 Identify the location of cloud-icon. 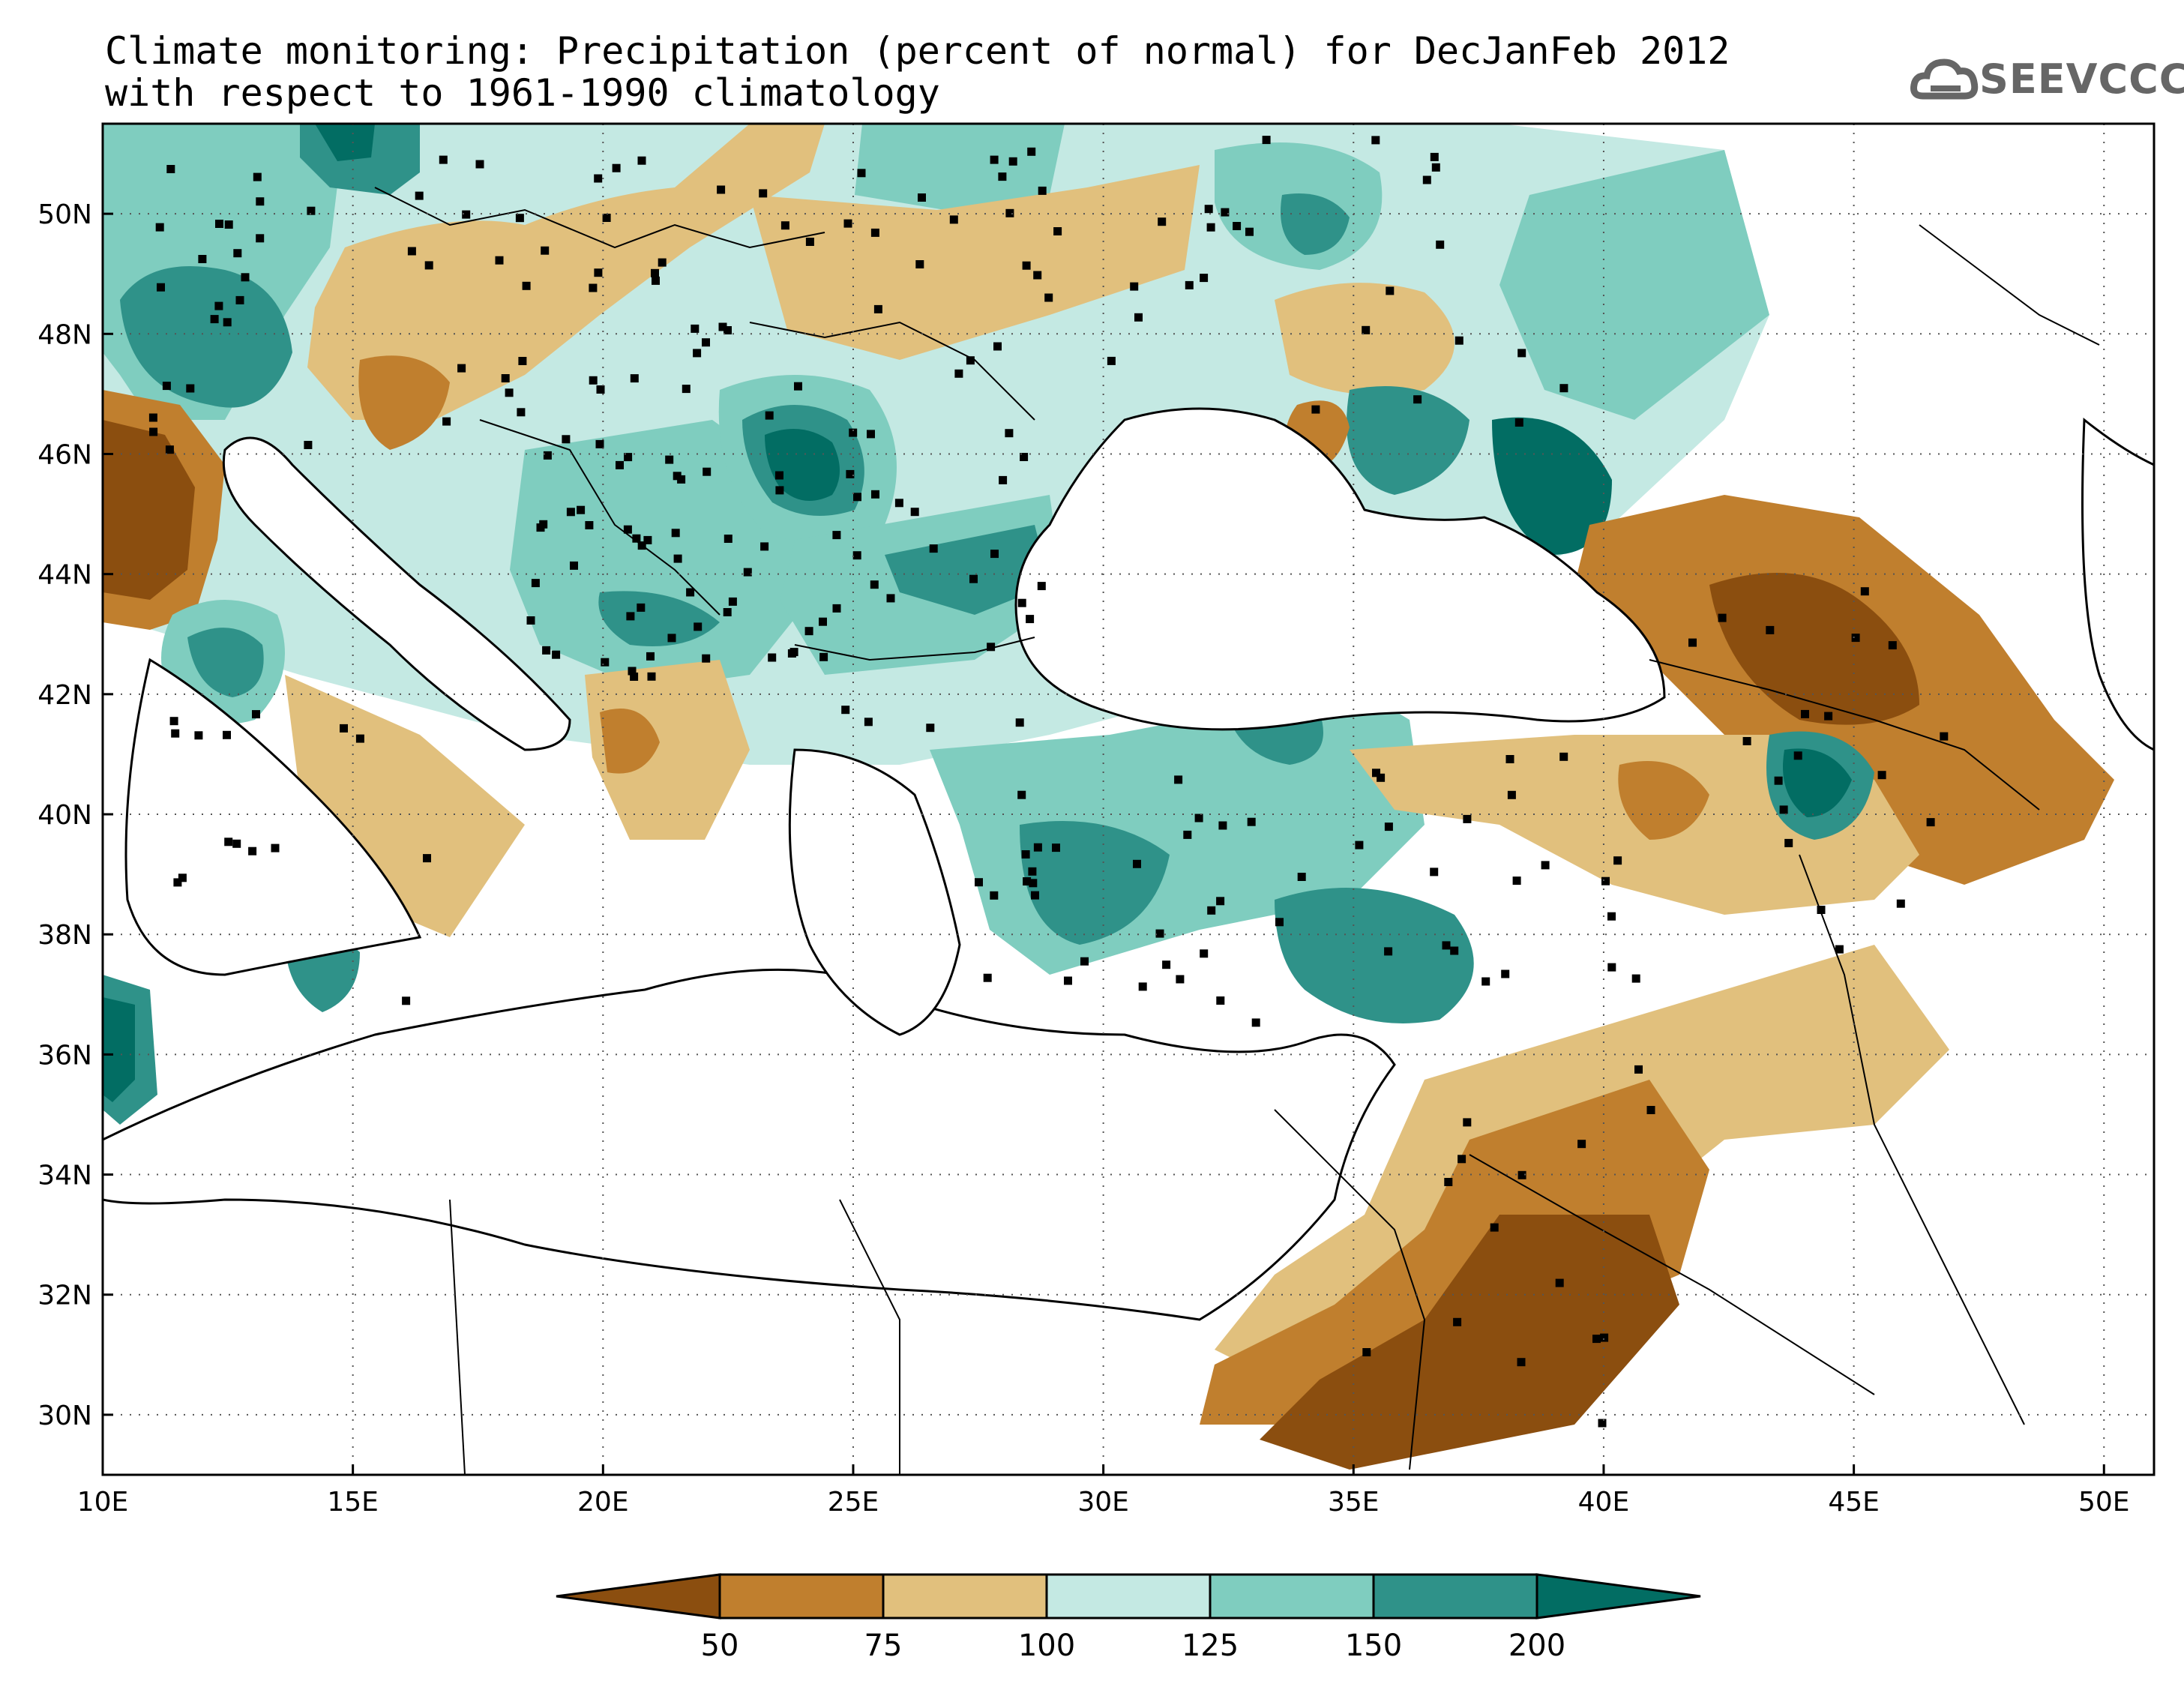
(1944, 79).